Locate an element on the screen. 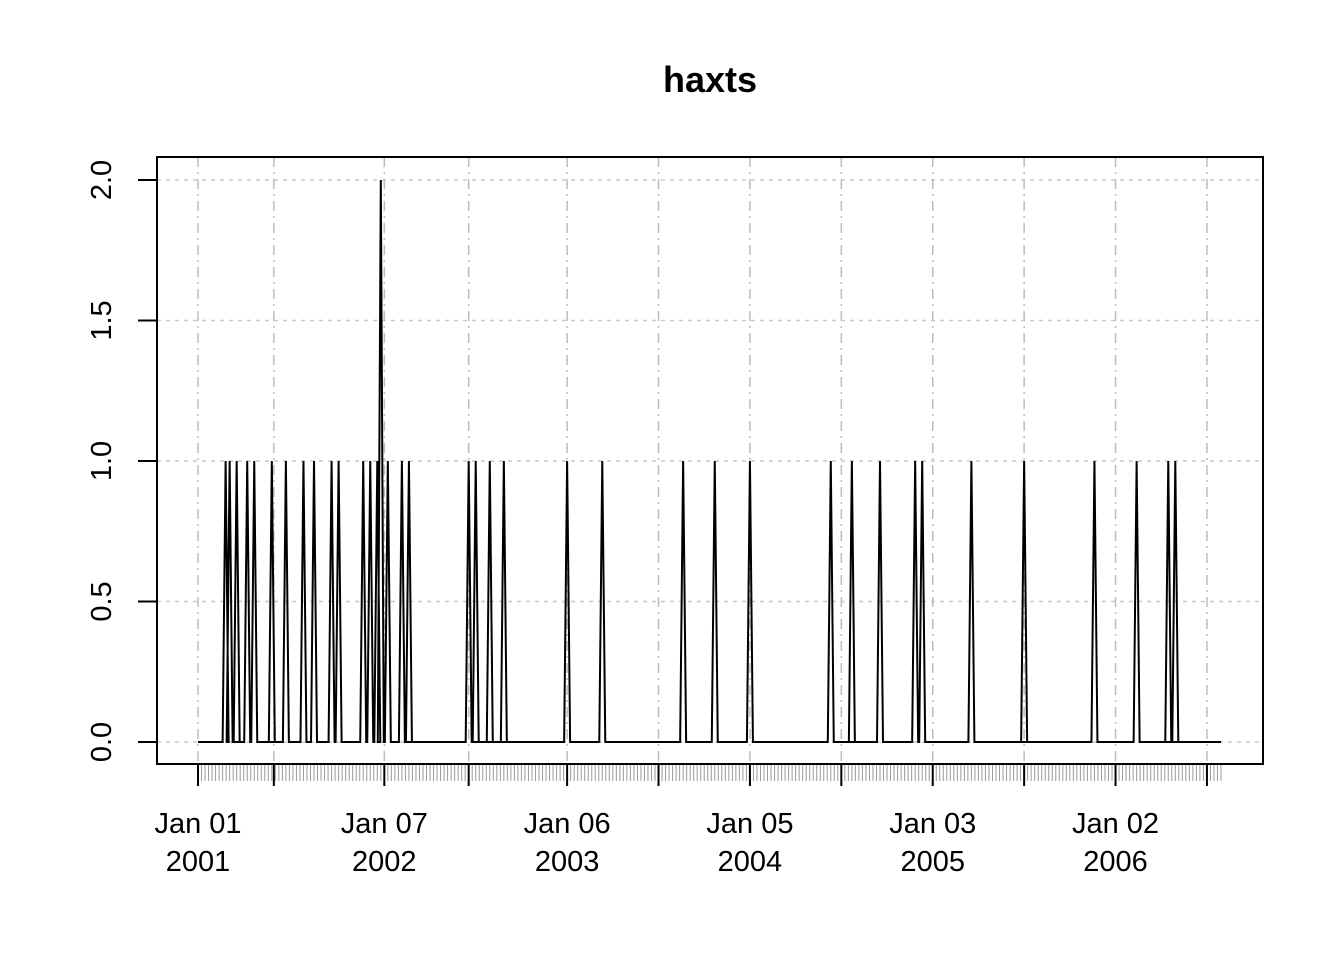 The height and width of the screenshot is (960, 1344). x-tick-label-month: Jan 03 is located at coordinates (932, 824).